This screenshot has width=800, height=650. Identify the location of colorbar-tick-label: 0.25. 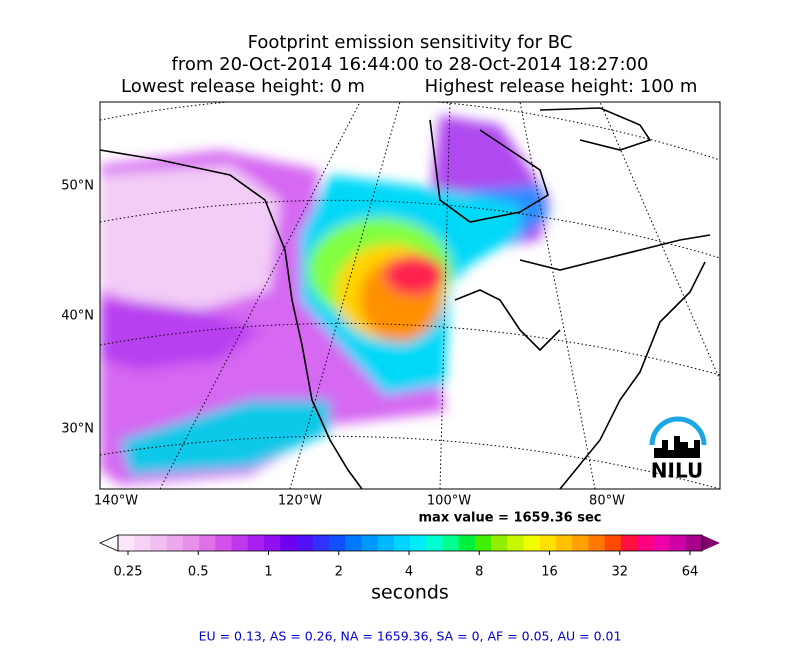
(128, 572).